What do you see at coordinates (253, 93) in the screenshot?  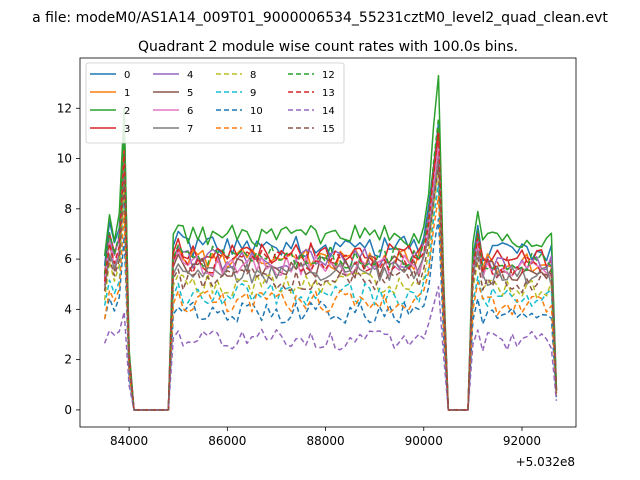 I see `legend-label-module-9: 9` at bounding box center [253, 93].